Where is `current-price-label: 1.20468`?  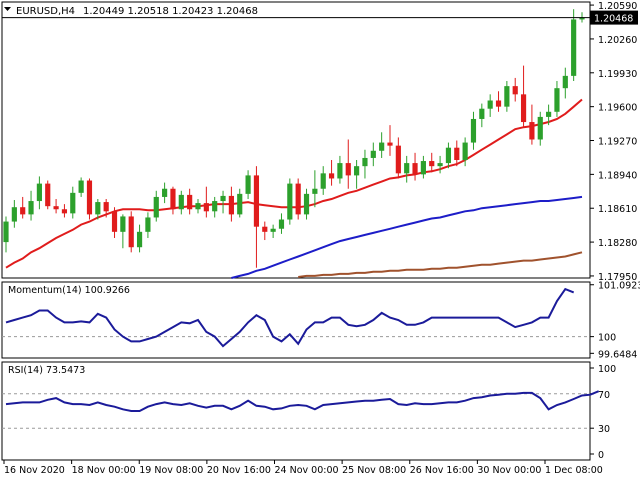 current-price-label: 1.20468 is located at coordinates (613, 19).